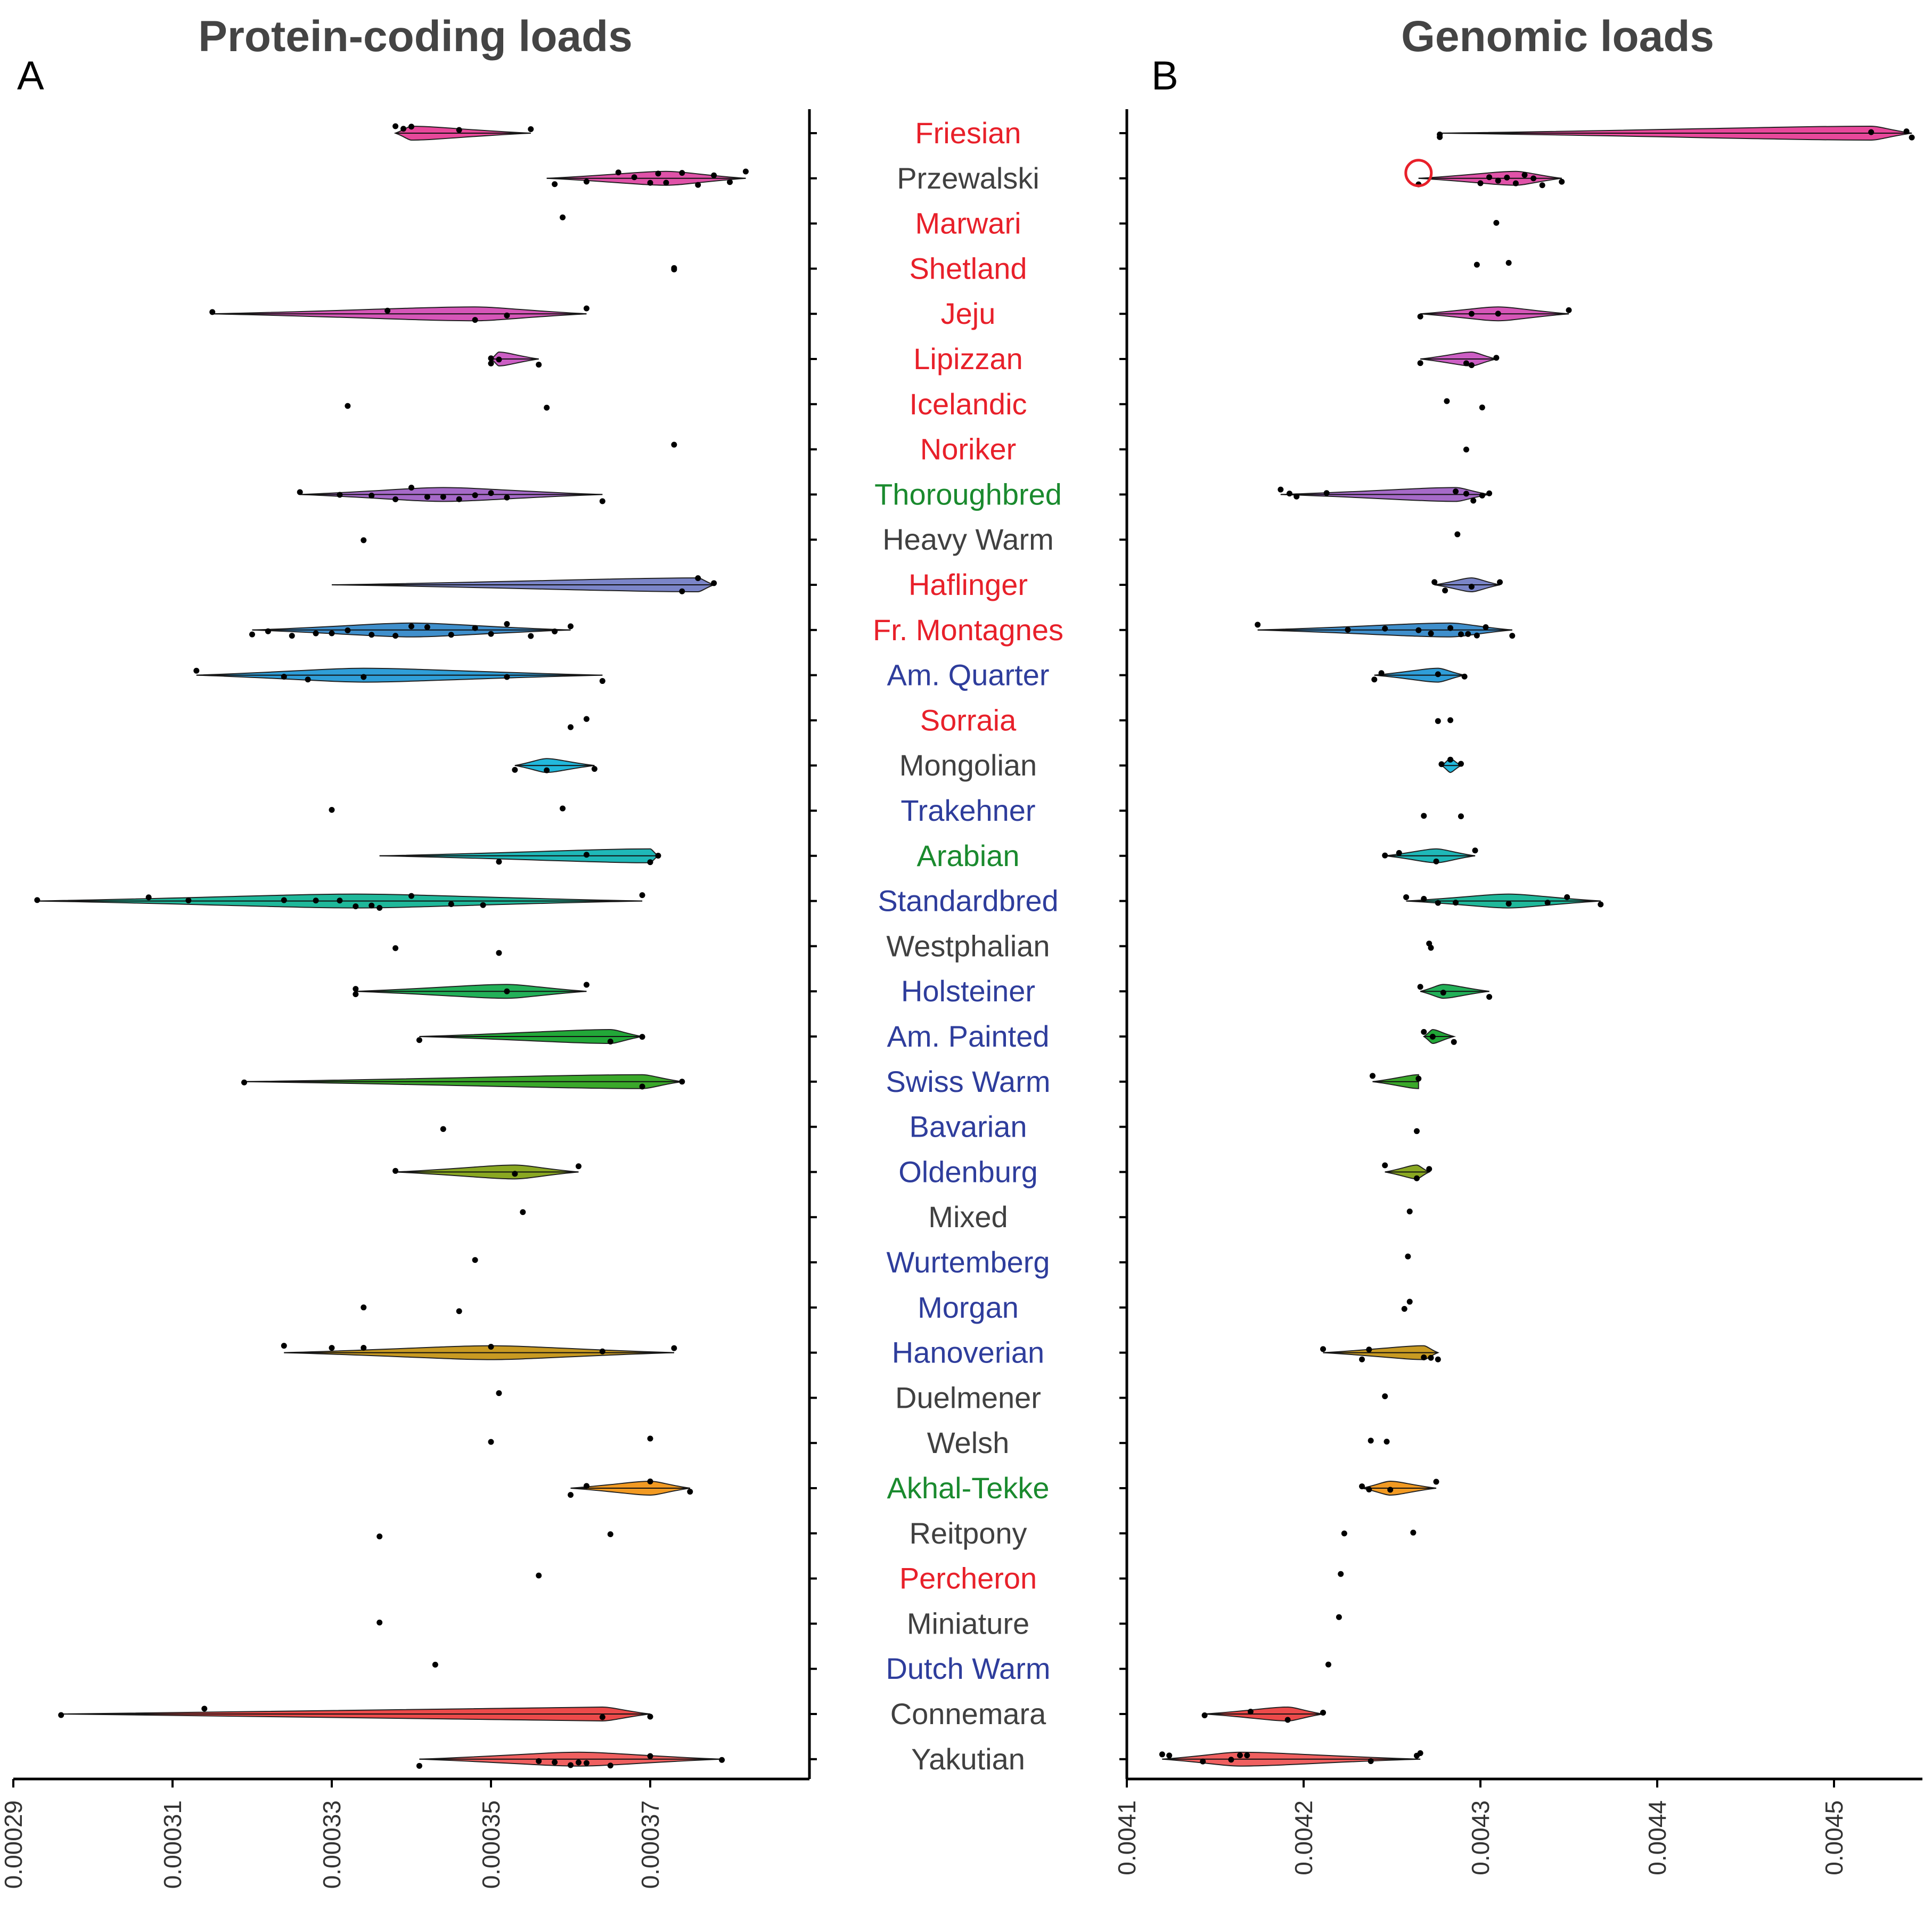  What do you see at coordinates (1442, 816) in the screenshot?
I see `series-trakehner` at bounding box center [1442, 816].